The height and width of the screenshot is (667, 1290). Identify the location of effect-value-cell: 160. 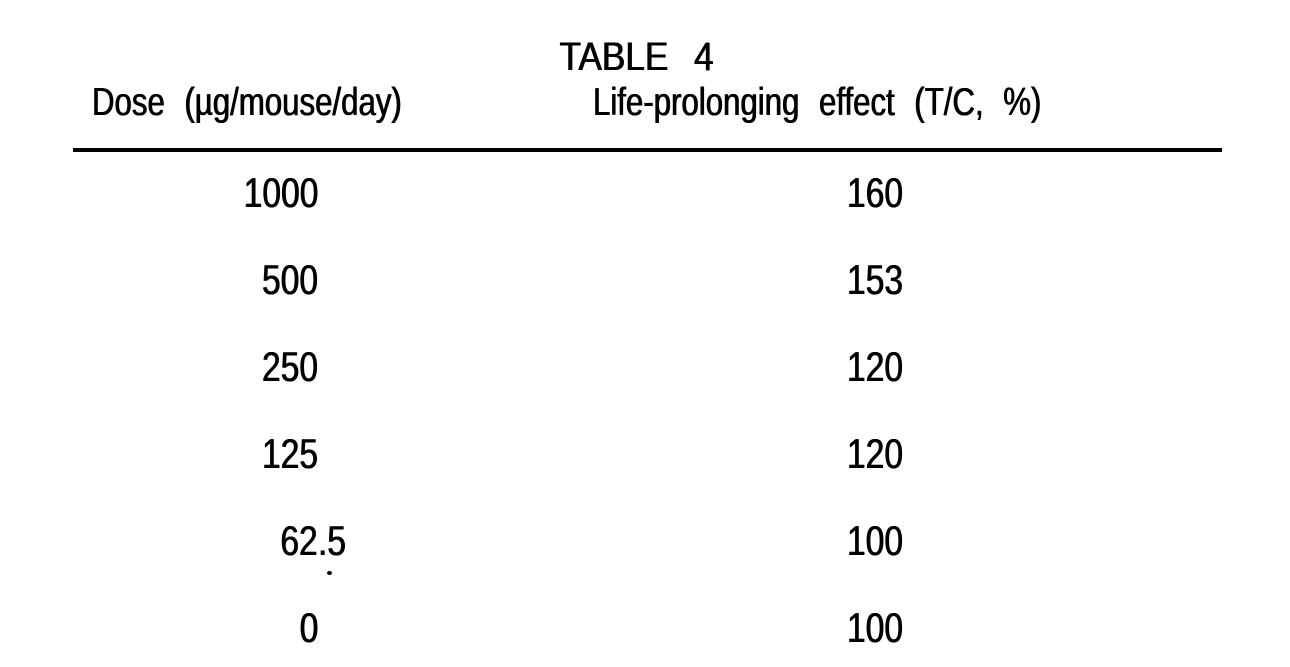
(882, 192).